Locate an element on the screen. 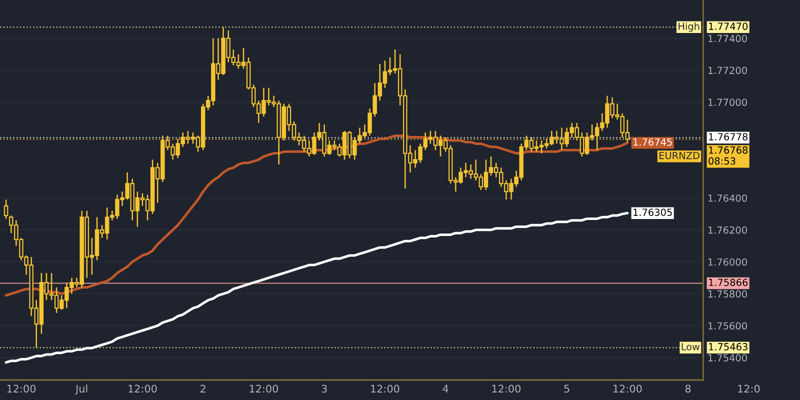 The height and width of the screenshot is (400, 800). x-tick-label: 4 is located at coordinates (445, 388).